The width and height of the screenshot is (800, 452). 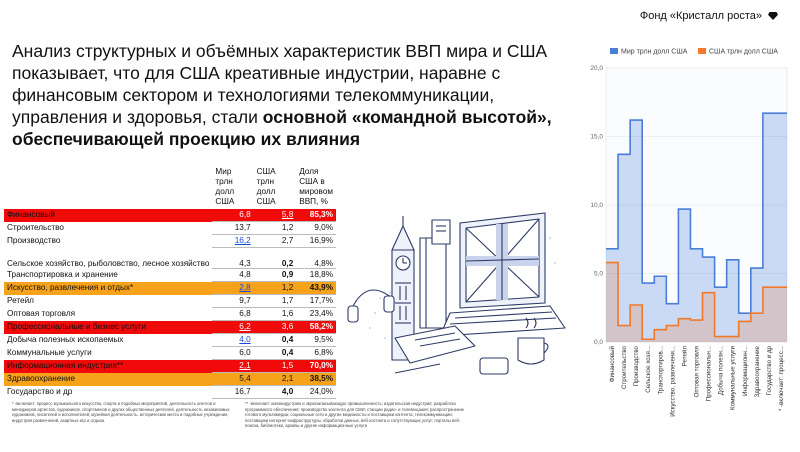 I want to click on row-sector-name: Государство и др, so click(x=40, y=391).